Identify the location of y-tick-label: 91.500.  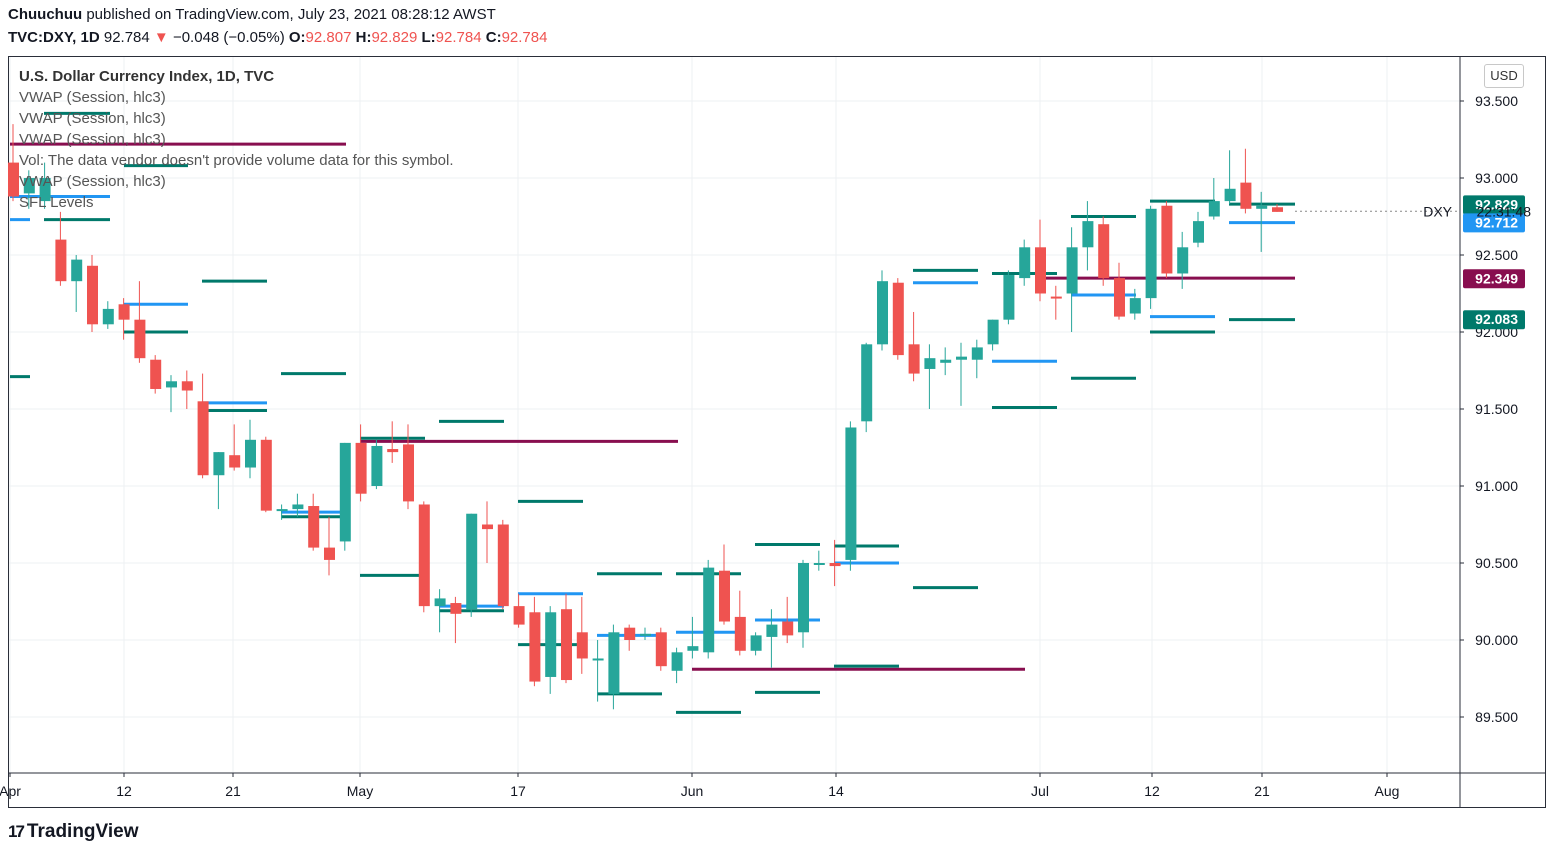
(1496, 409).